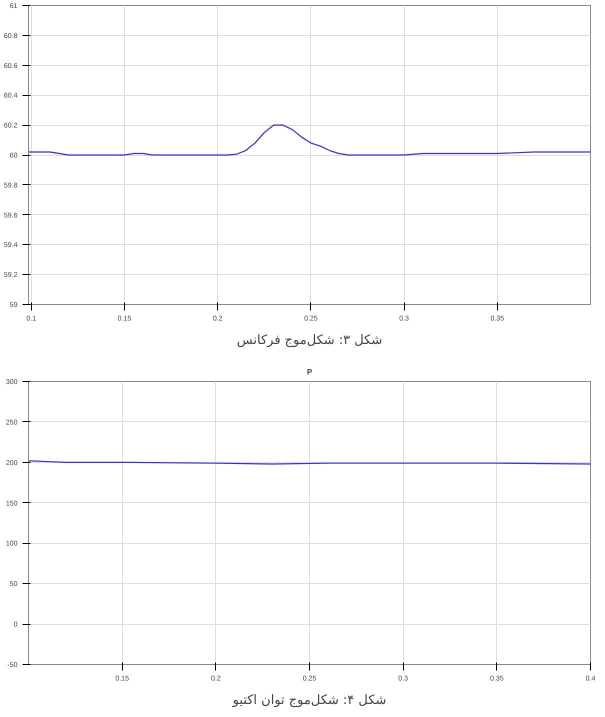 This screenshot has height=717, width=605. What do you see at coordinates (309, 340) in the screenshot?
I see `text: شکل ۳: شکل‌موج فرکانس` at bounding box center [309, 340].